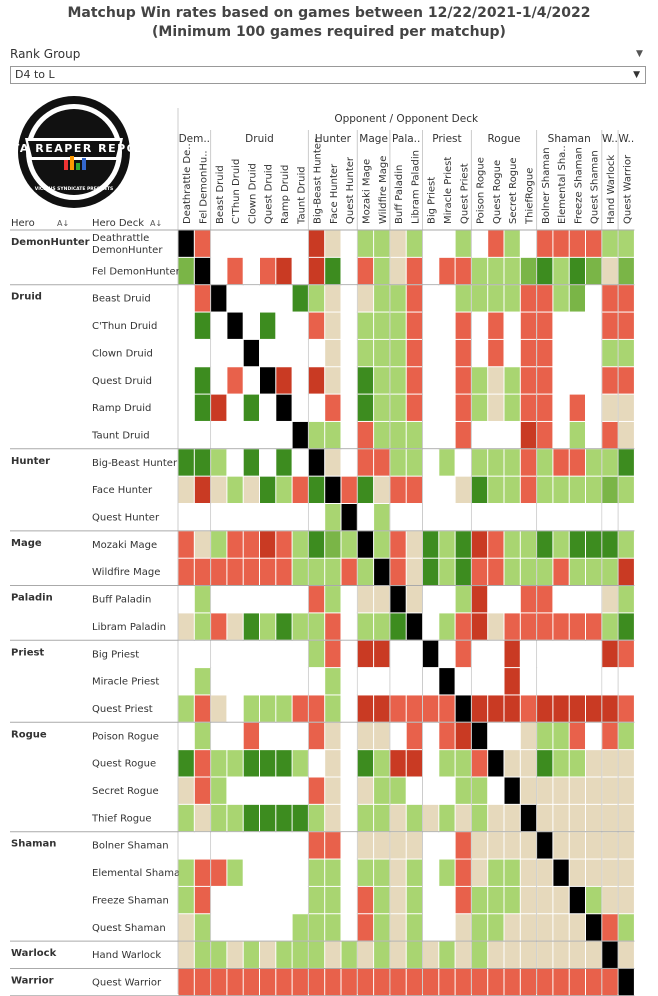 This screenshot has height=996, width=658. What do you see at coordinates (639, 54) in the screenshot?
I see `rank-group-caret-icon: ▼` at bounding box center [639, 54].